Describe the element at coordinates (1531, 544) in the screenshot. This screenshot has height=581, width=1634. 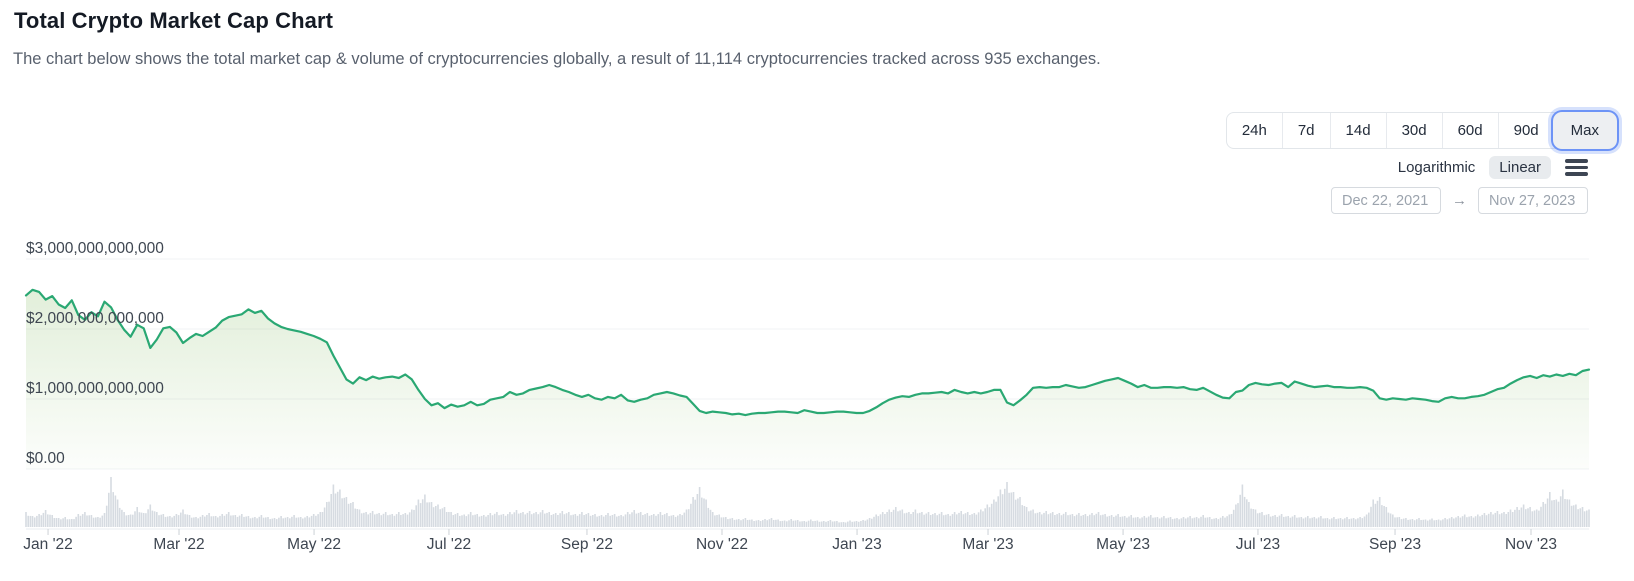
I see `x-axis-label: Nov '23` at that location.